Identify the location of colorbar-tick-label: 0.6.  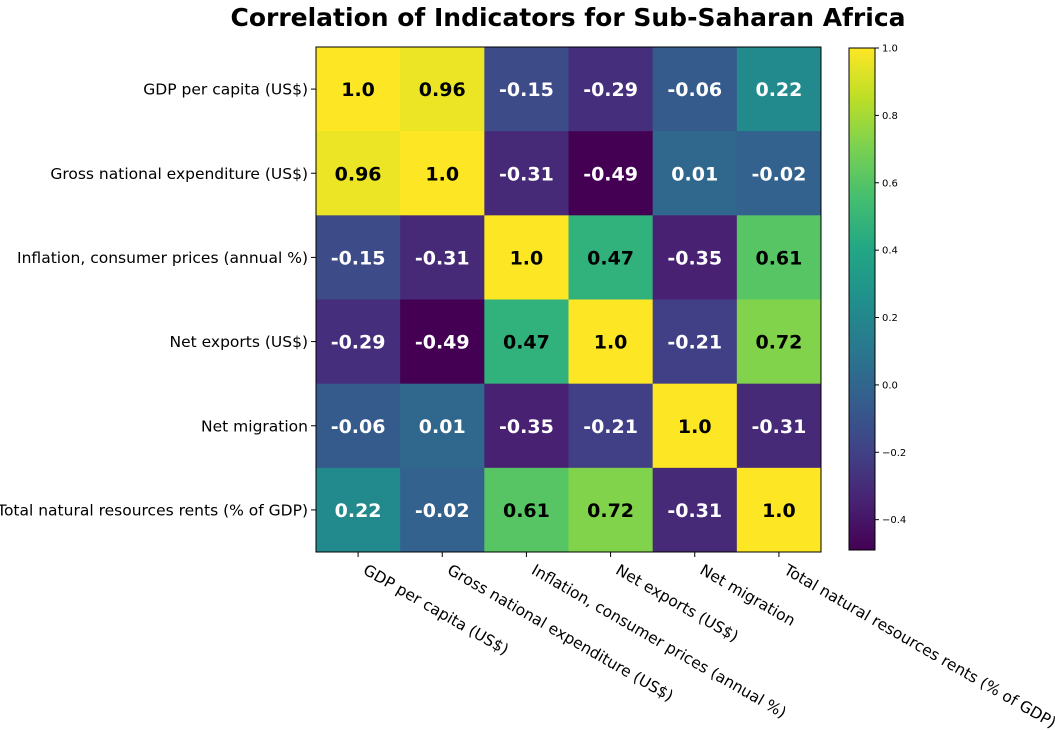
(890, 183).